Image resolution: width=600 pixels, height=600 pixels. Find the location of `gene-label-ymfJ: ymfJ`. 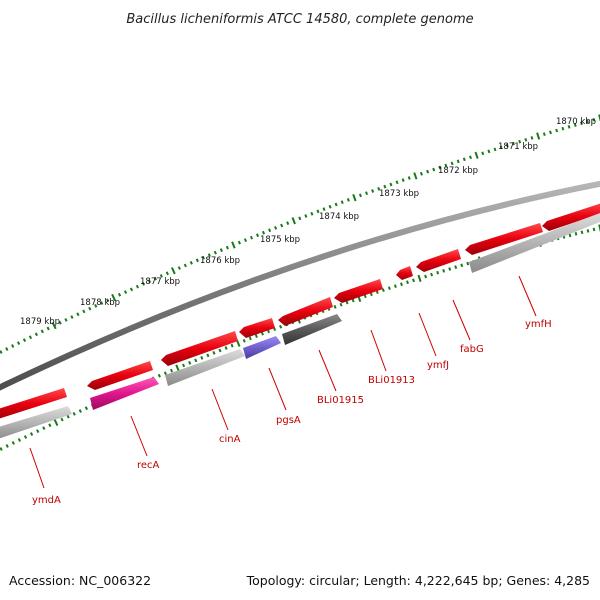

gene-label-ymfJ: ymfJ is located at coordinates (438, 365).